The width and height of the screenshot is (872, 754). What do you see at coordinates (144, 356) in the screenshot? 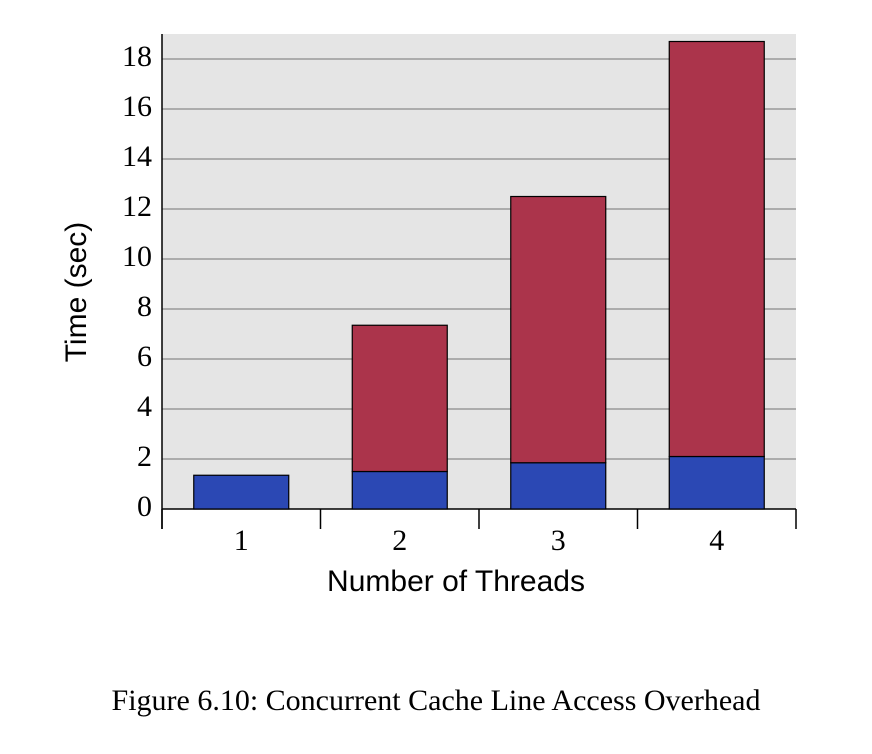
I see `y-tick-label: 6` at bounding box center [144, 356].